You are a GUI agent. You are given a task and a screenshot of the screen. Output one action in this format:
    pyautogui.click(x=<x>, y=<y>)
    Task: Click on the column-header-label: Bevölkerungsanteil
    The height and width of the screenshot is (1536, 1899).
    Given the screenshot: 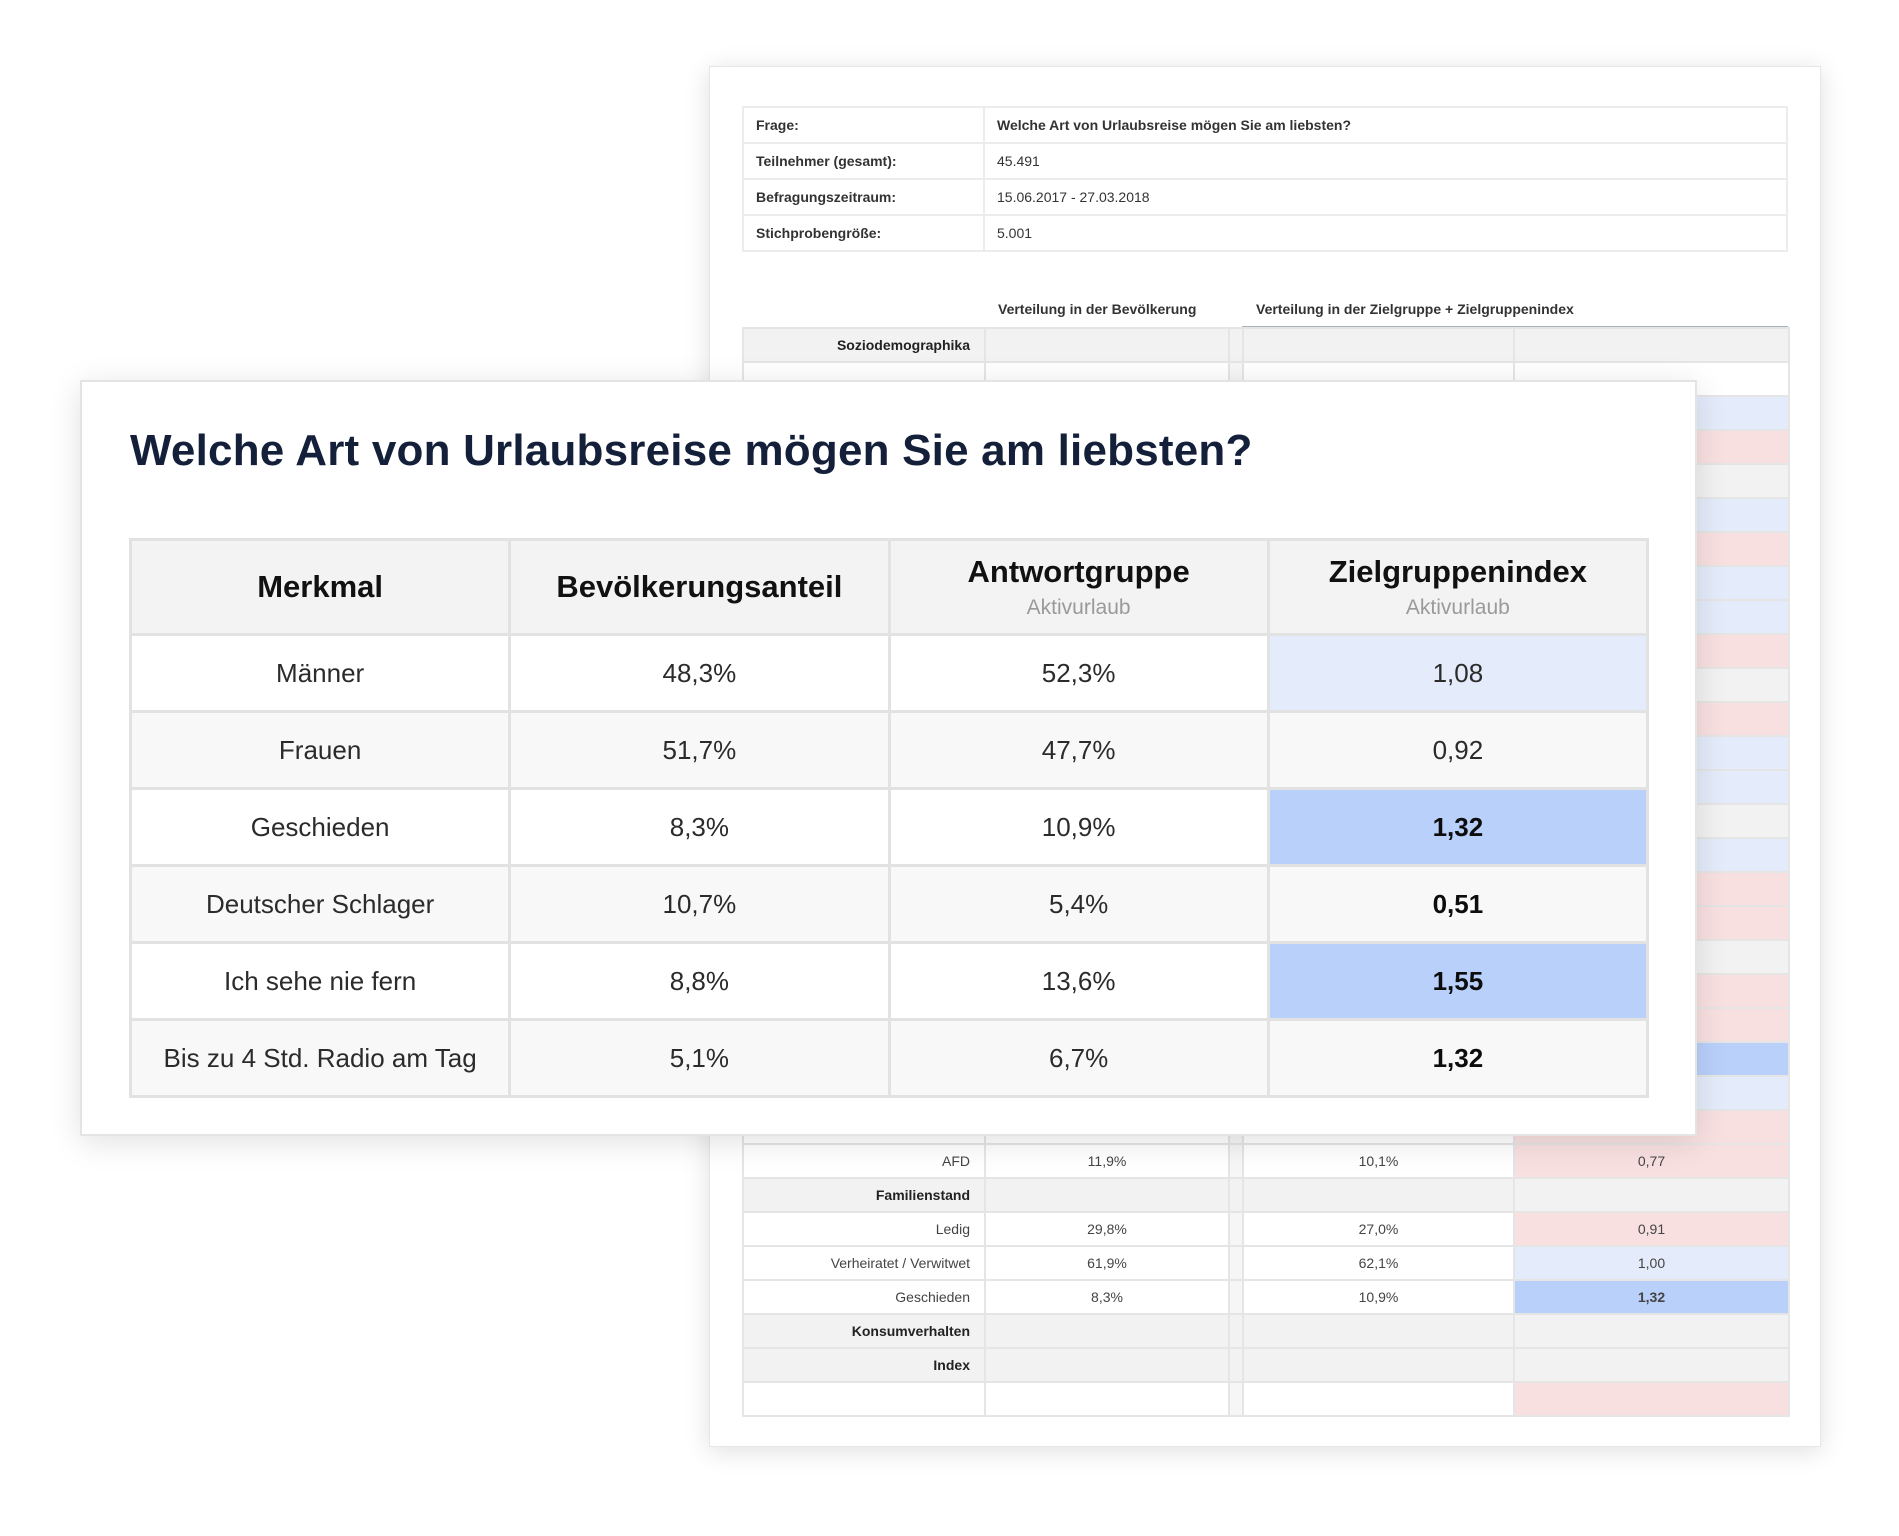 What is the action you would take?
    pyautogui.click(x=699, y=586)
    